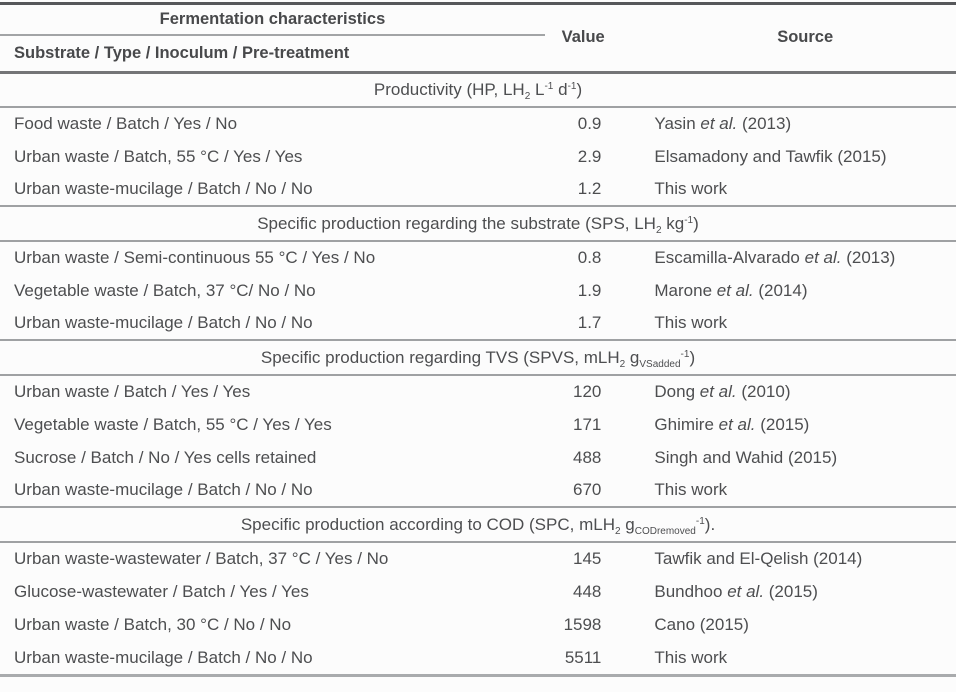 The height and width of the screenshot is (692, 956). I want to click on value-cell: 120, so click(587, 391).